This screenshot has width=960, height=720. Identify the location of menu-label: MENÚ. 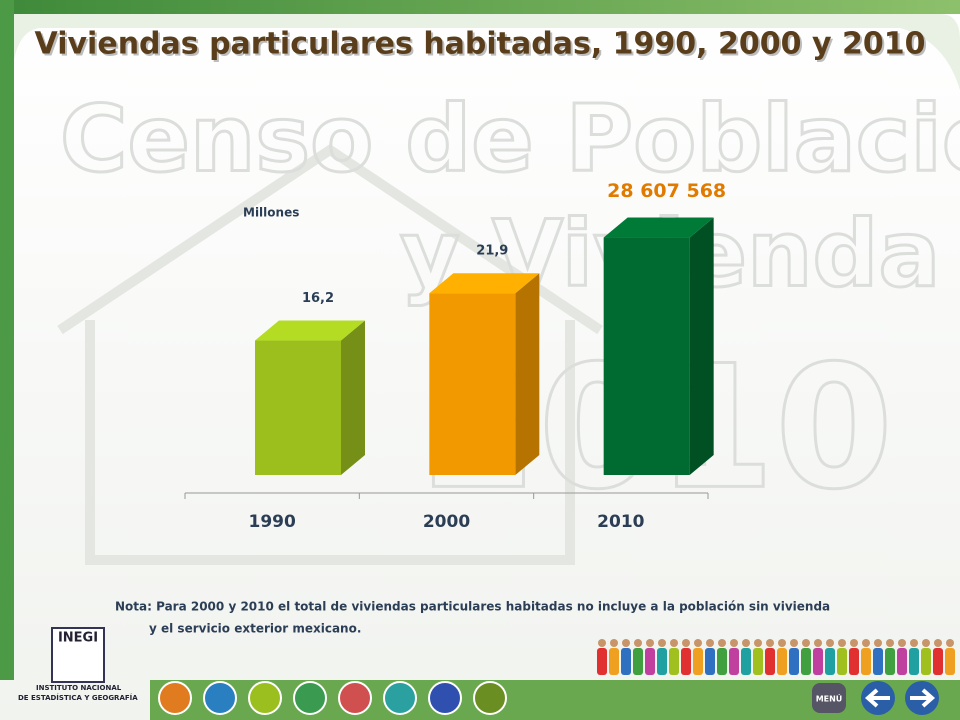
(829, 698).